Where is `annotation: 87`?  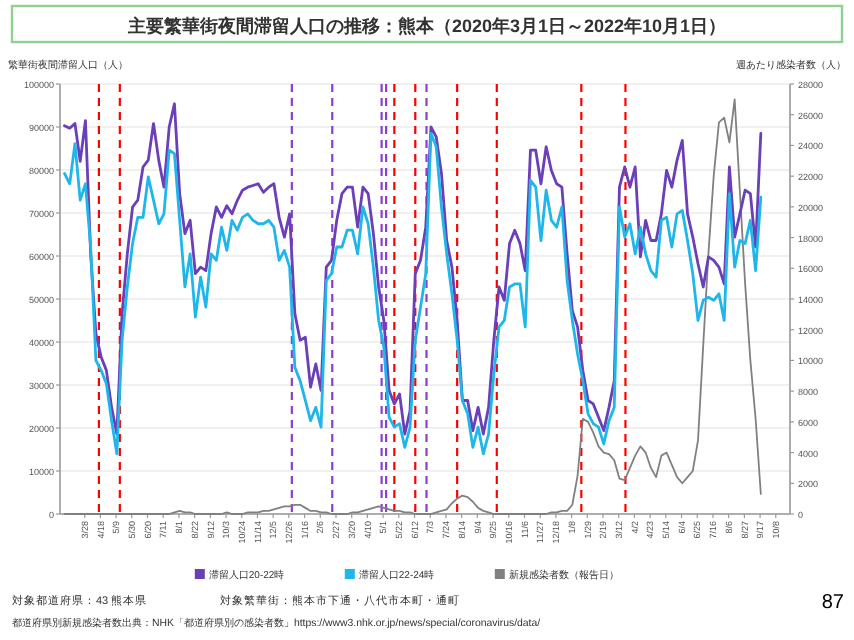 annotation: 87 is located at coordinates (832, 603).